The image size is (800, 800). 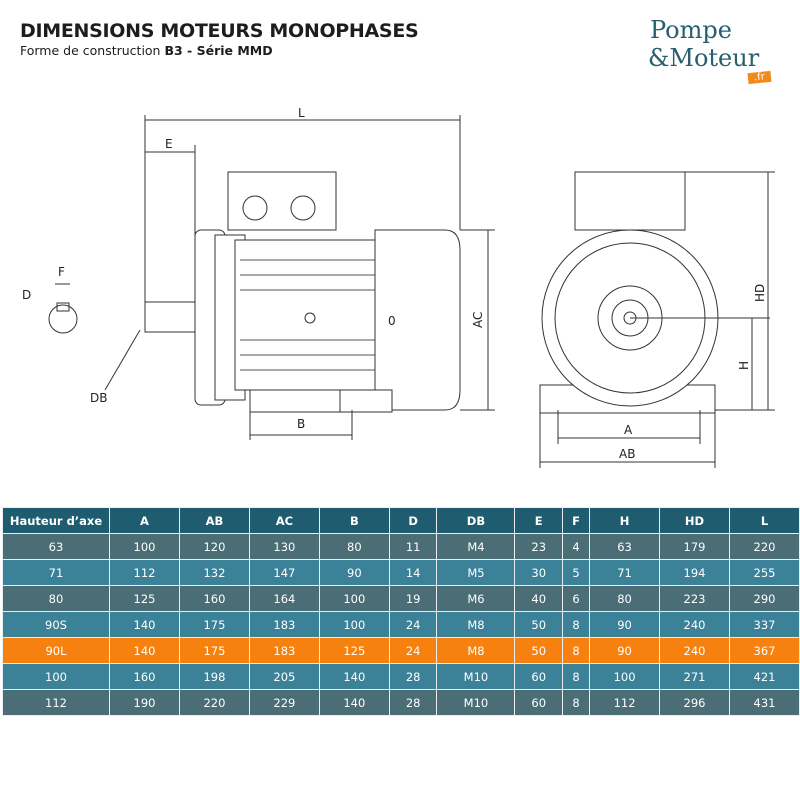 I want to click on table-cell: 421, so click(x=764, y=676).